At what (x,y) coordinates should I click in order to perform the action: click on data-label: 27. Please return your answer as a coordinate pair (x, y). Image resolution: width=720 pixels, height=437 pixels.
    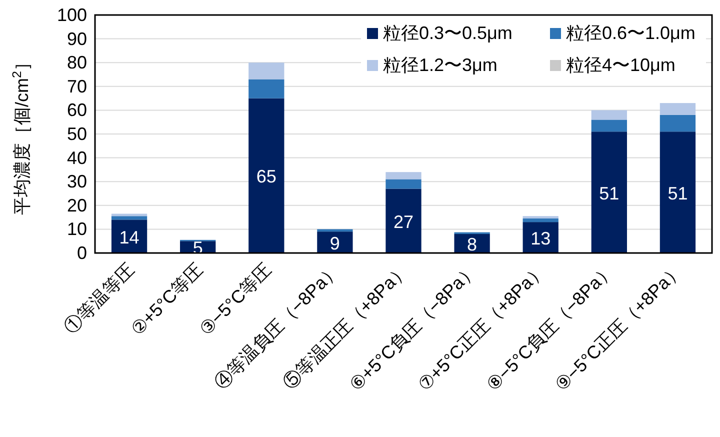
    Looking at the image, I should click on (403, 222).